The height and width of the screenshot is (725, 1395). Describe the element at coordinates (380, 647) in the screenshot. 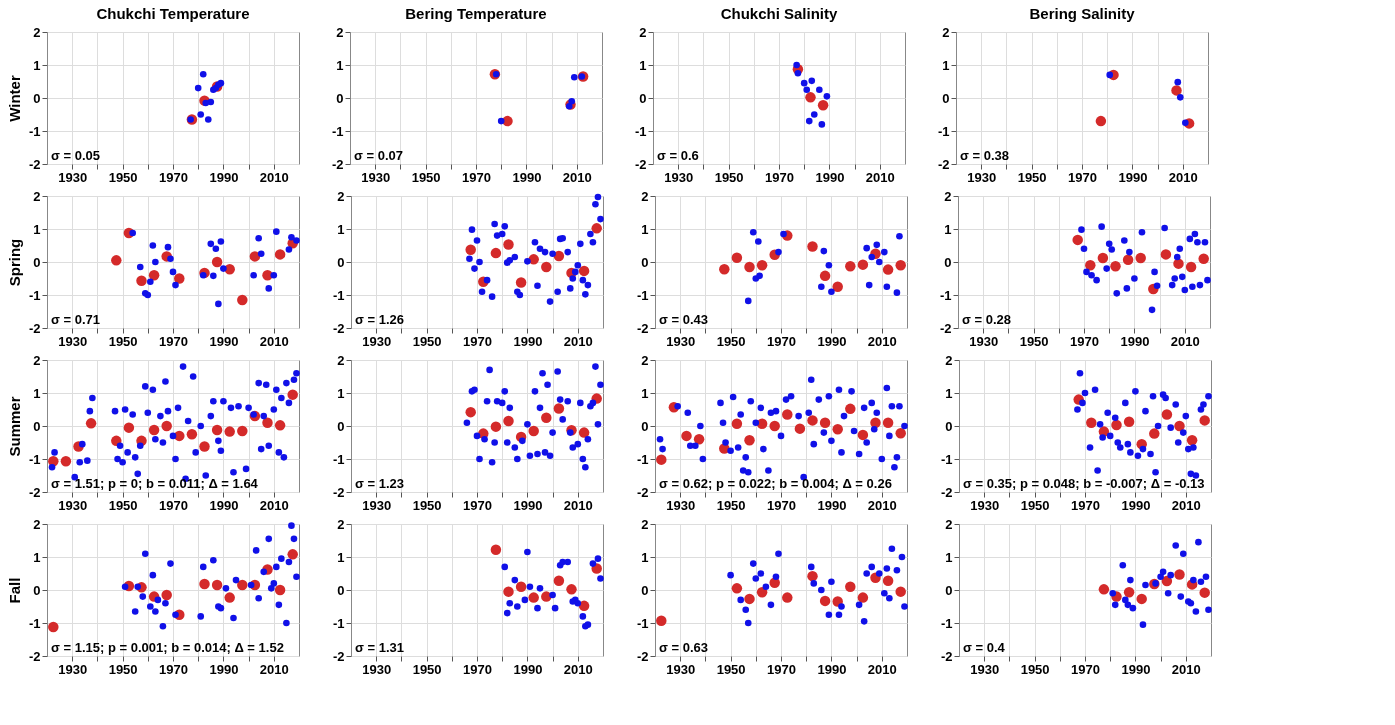

I see `annotation: σ = 1.31` at that location.